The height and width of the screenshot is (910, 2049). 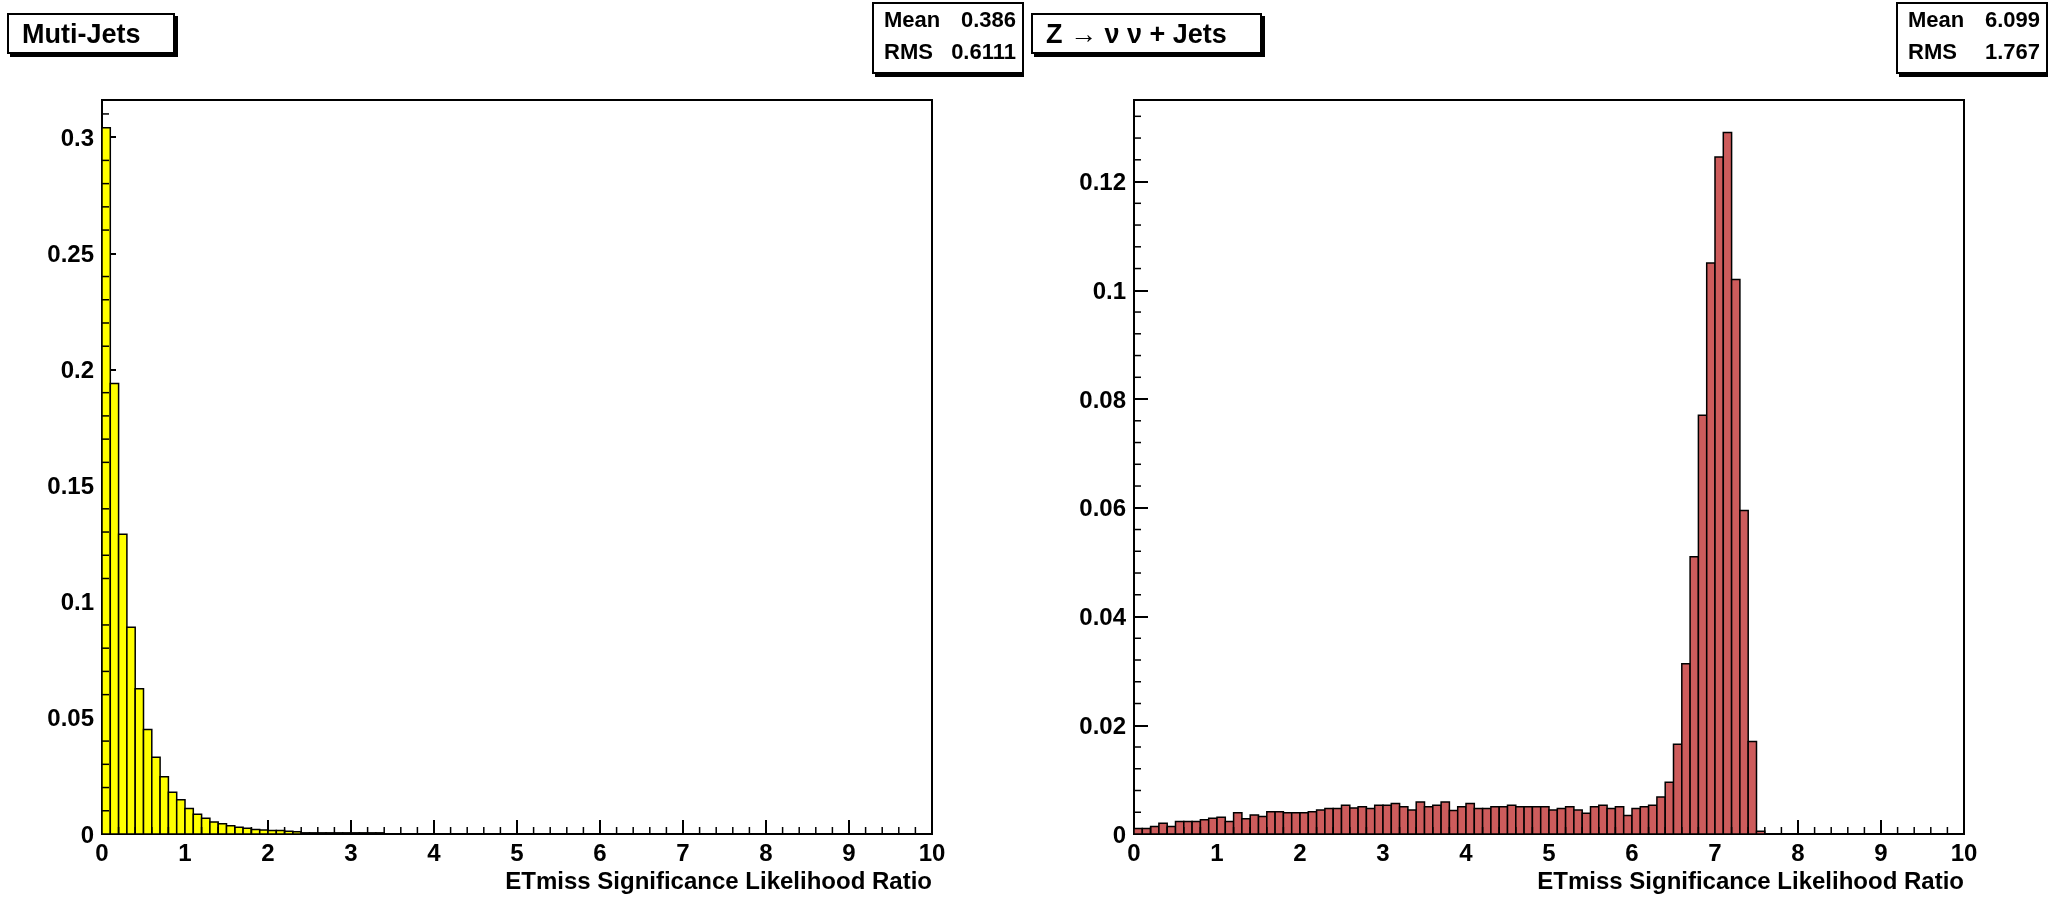 I want to click on y-tick-label: 0.08, so click(x=1102, y=399).